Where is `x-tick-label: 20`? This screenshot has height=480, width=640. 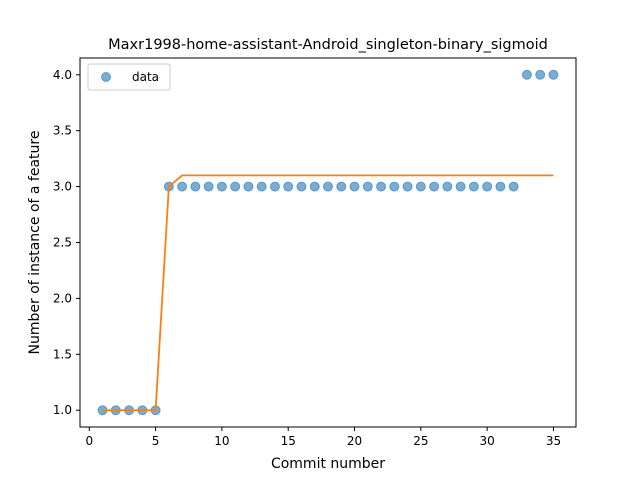 x-tick-label: 20 is located at coordinates (354, 441).